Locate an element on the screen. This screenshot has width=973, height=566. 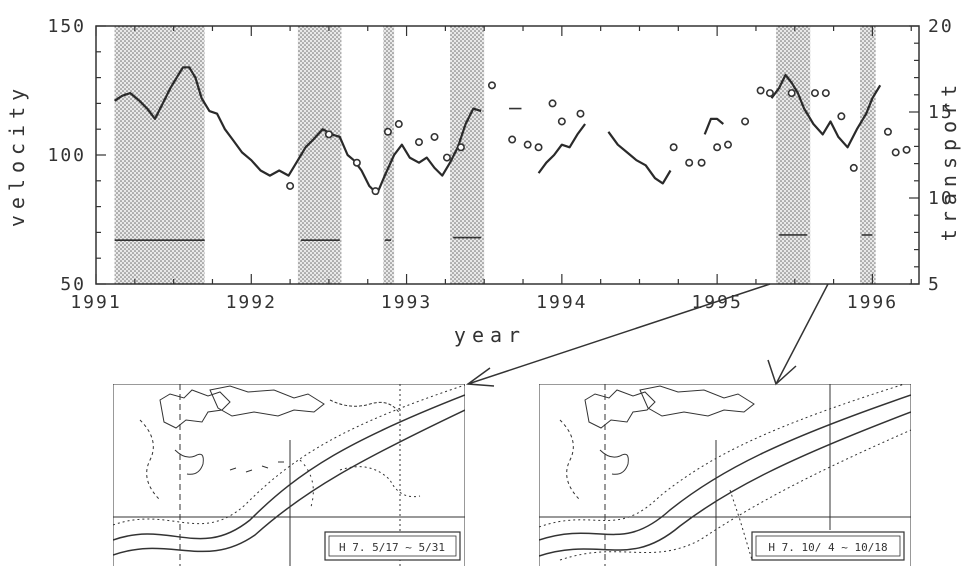
x-tick-label: 1991 is located at coordinates (95, 302).